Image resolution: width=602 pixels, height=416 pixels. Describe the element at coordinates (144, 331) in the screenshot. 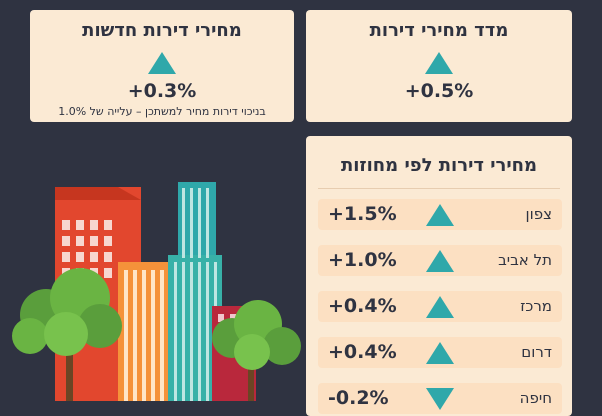

I see `orange-building` at that location.